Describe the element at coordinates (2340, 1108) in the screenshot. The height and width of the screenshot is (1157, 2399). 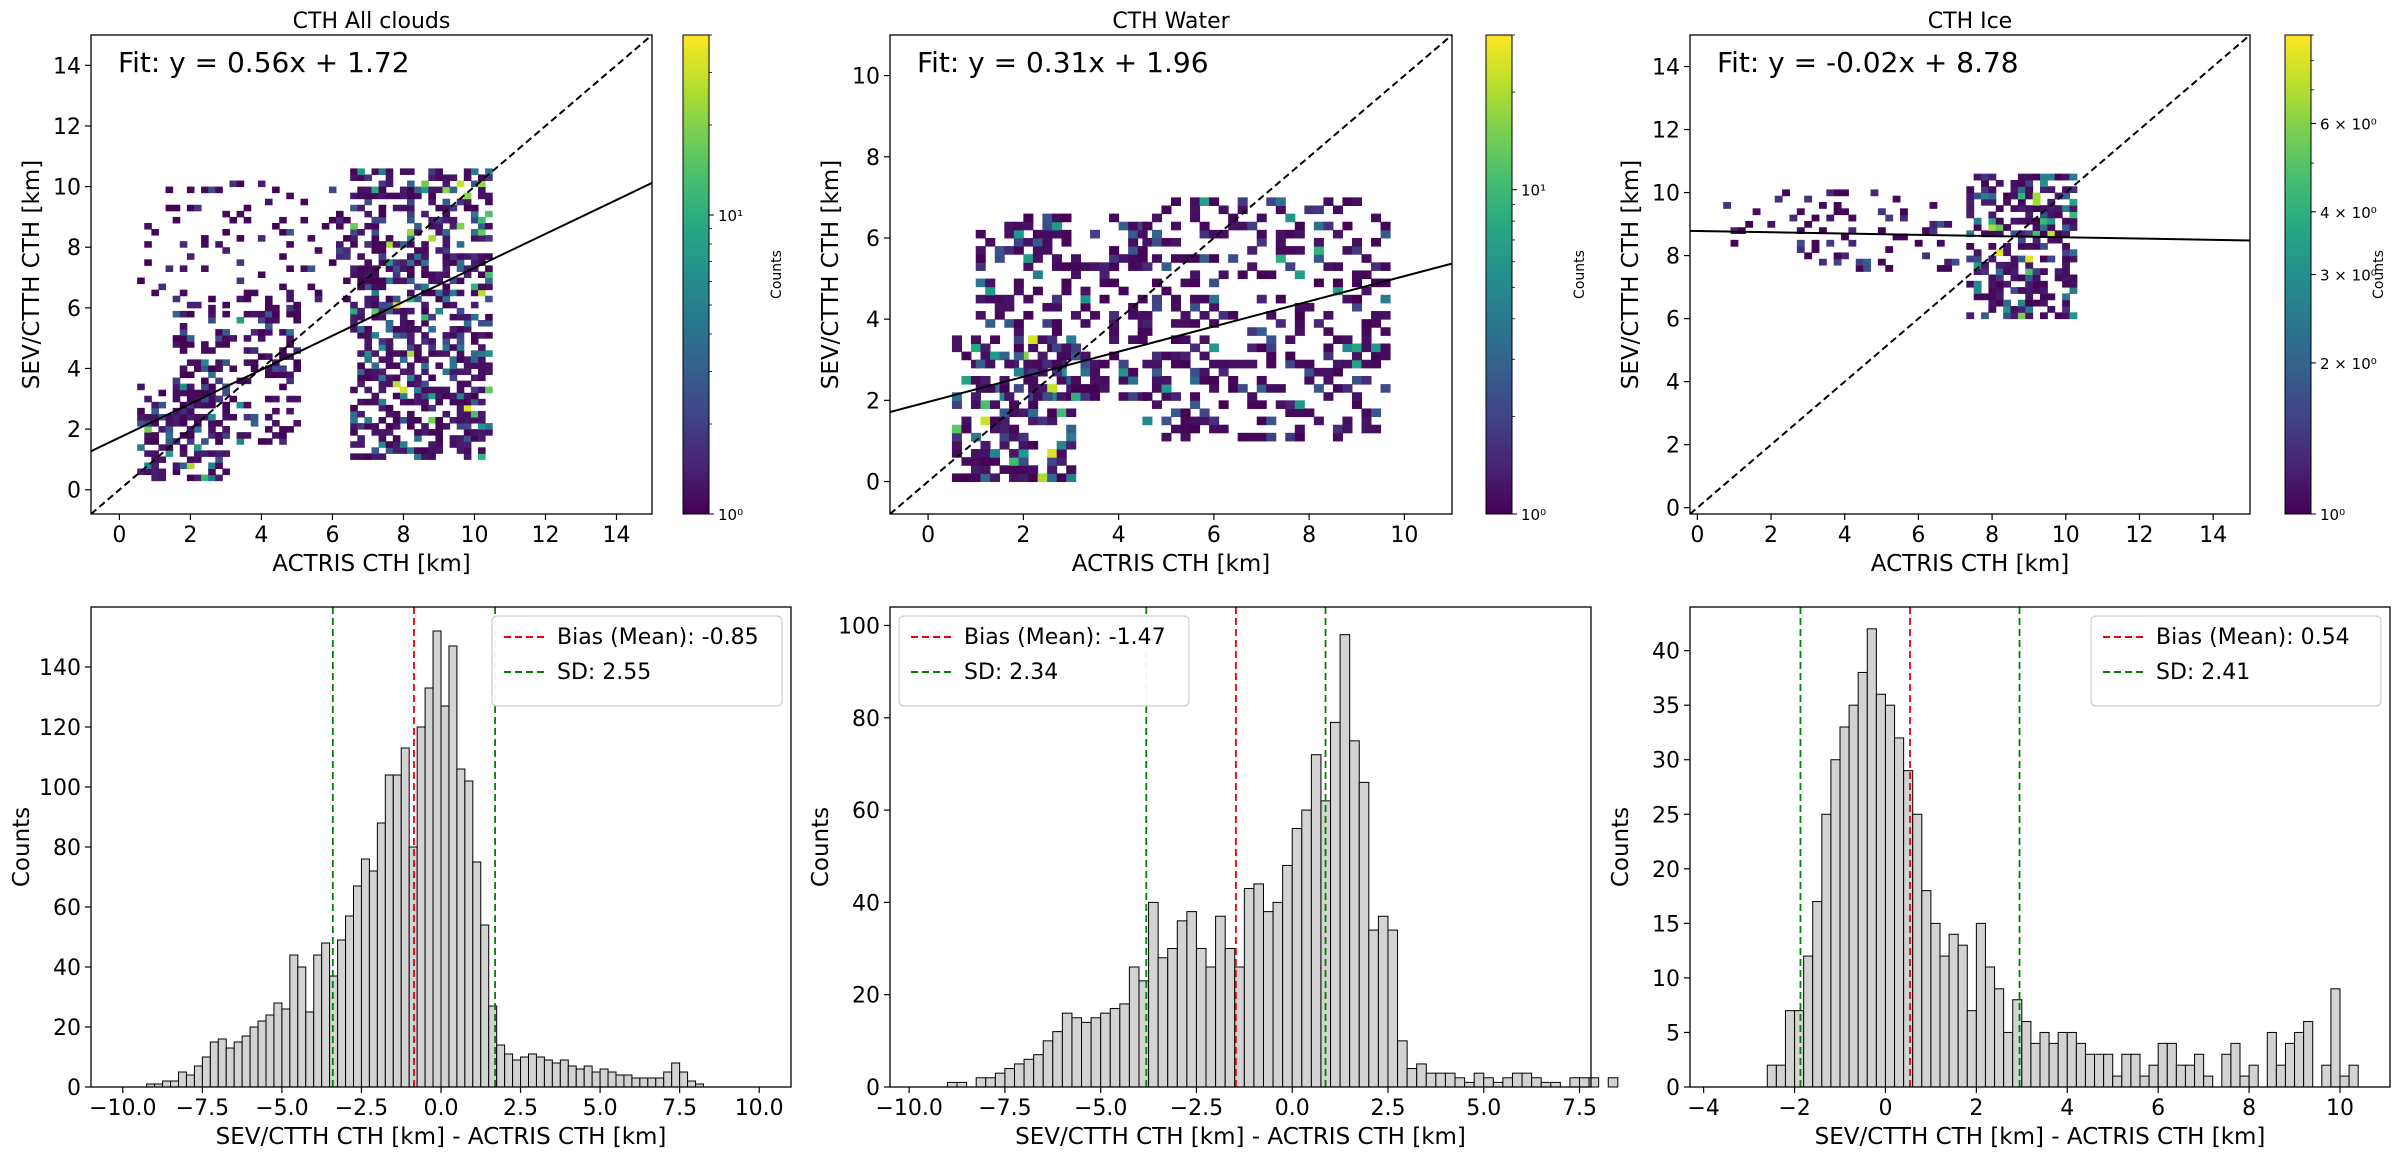
I see `x-tick-label: 10` at that location.